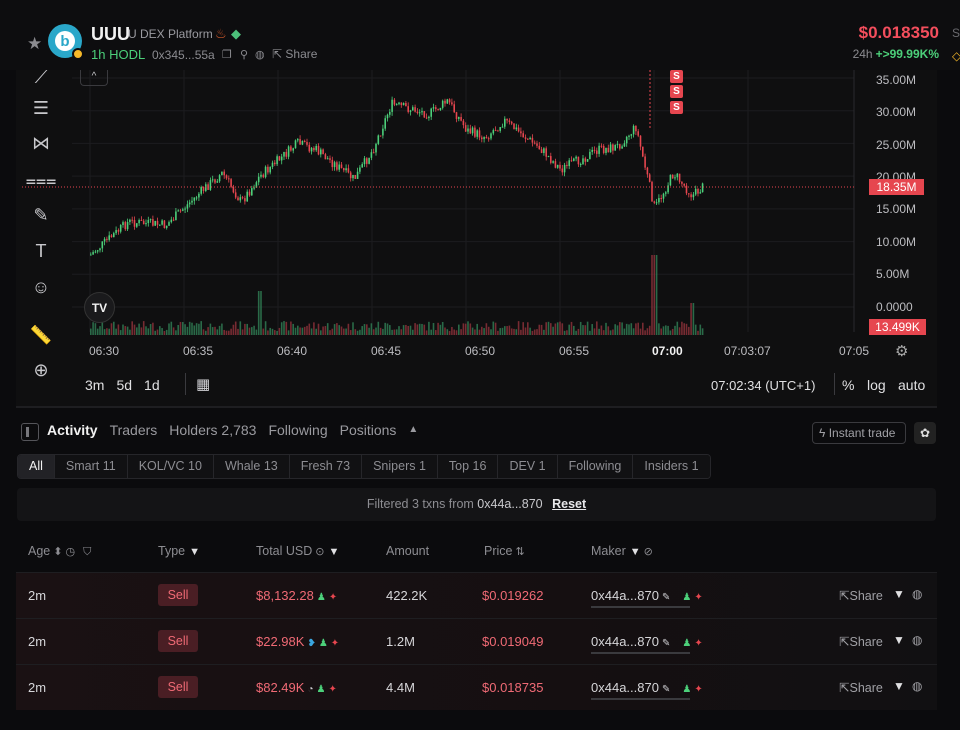 The height and width of the screenshot is (730, 960). I want to click on col-header-price: Price ⇅, so click(504, 551).